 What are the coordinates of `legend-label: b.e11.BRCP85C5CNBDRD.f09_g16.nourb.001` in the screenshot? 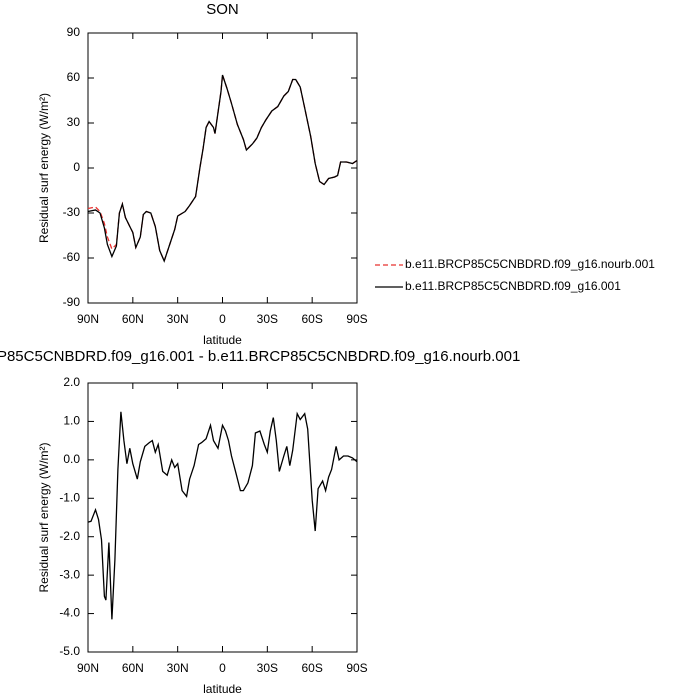 It's located at (530, 264).